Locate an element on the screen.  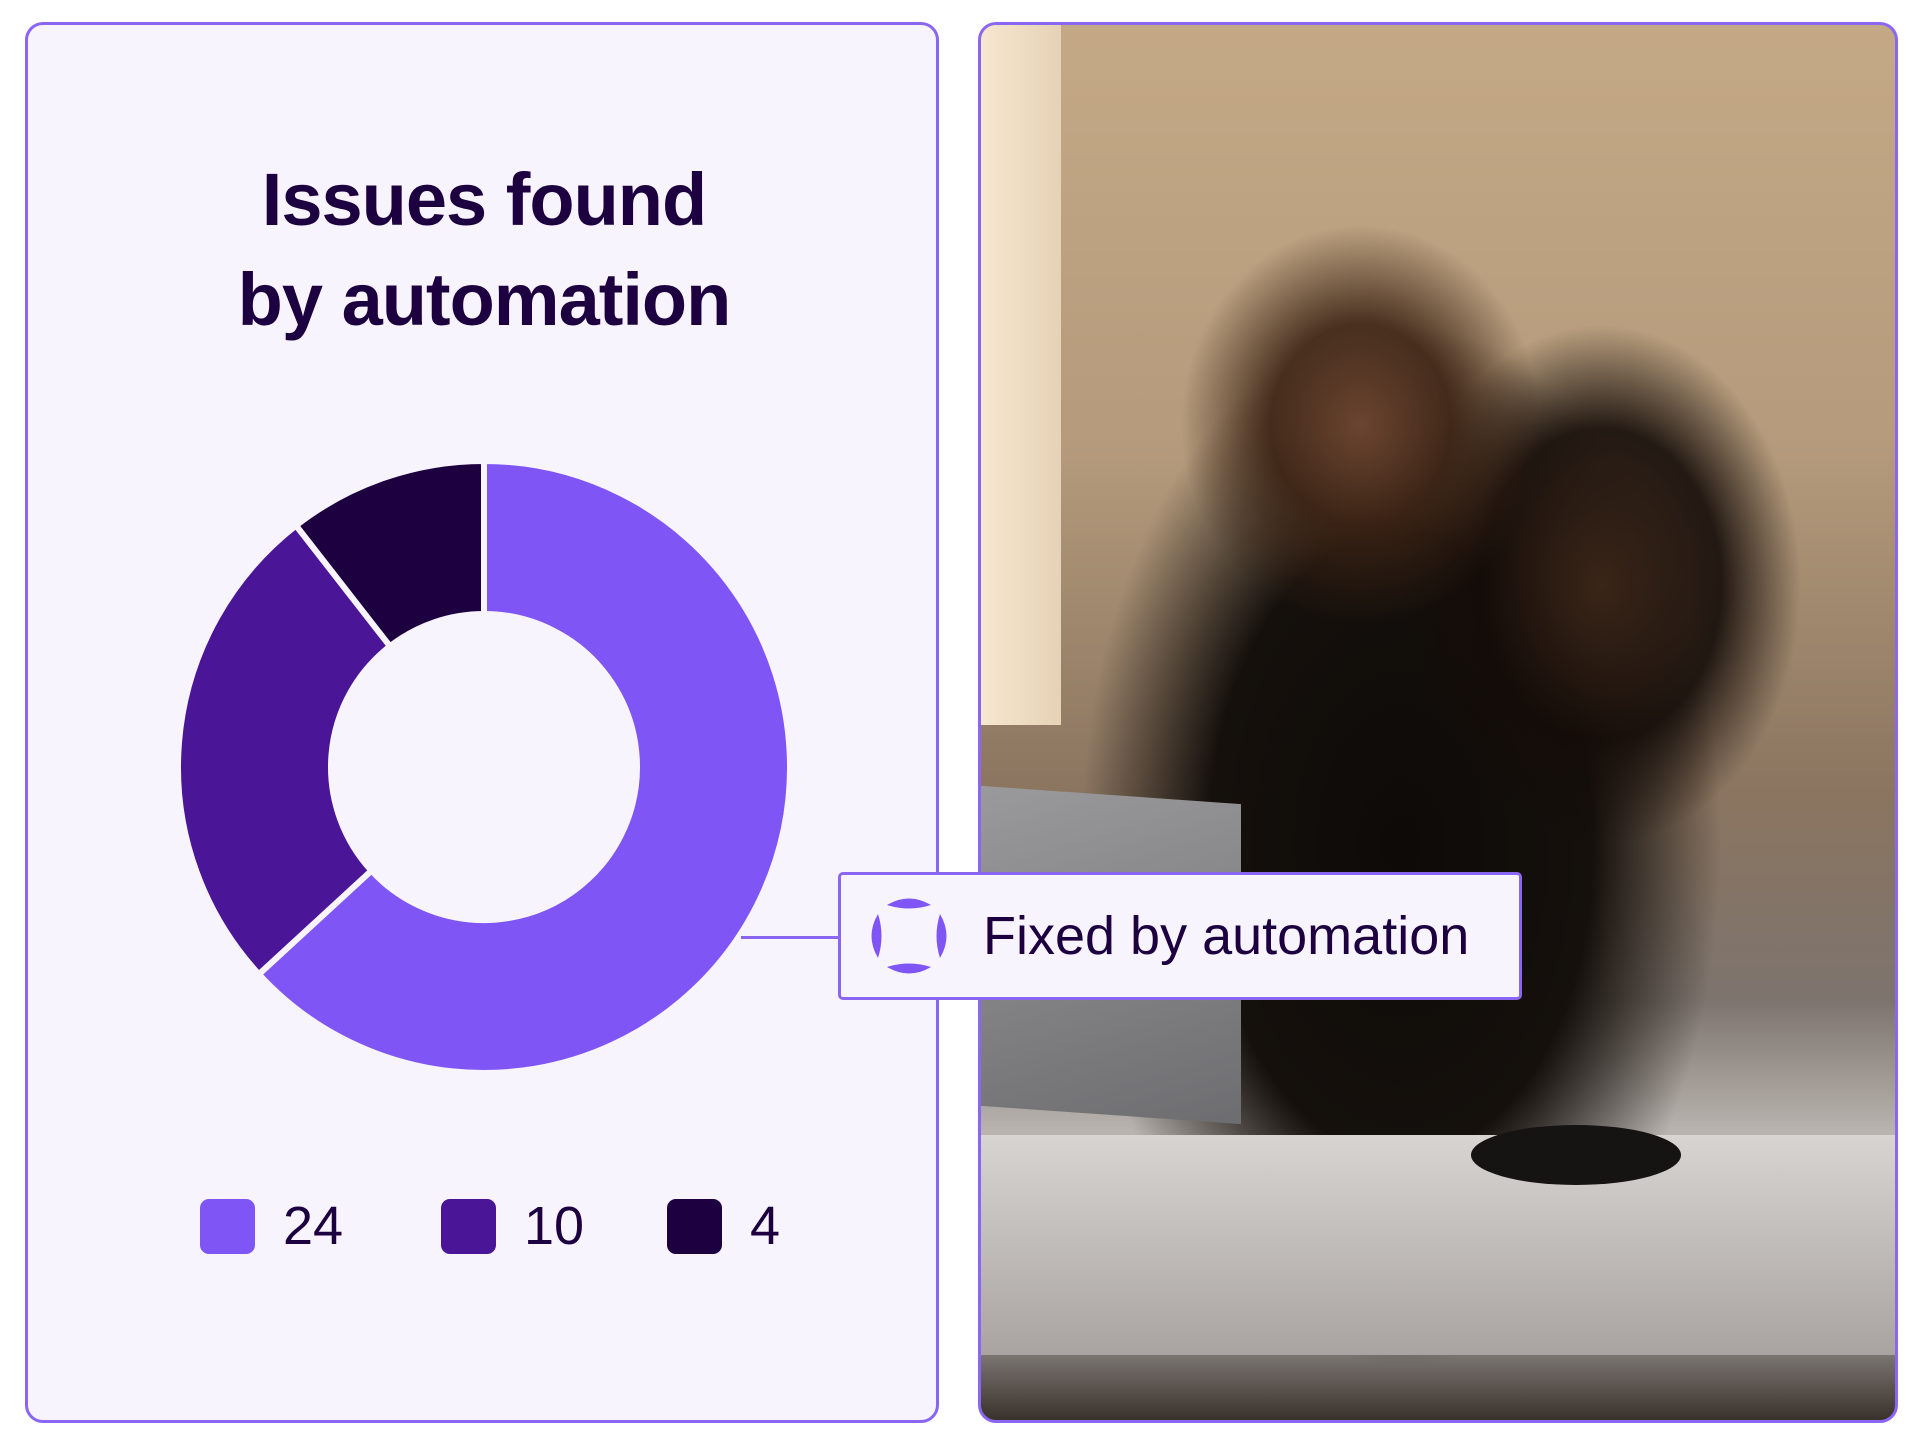
photo-window is located at coordinates (1021, 375).